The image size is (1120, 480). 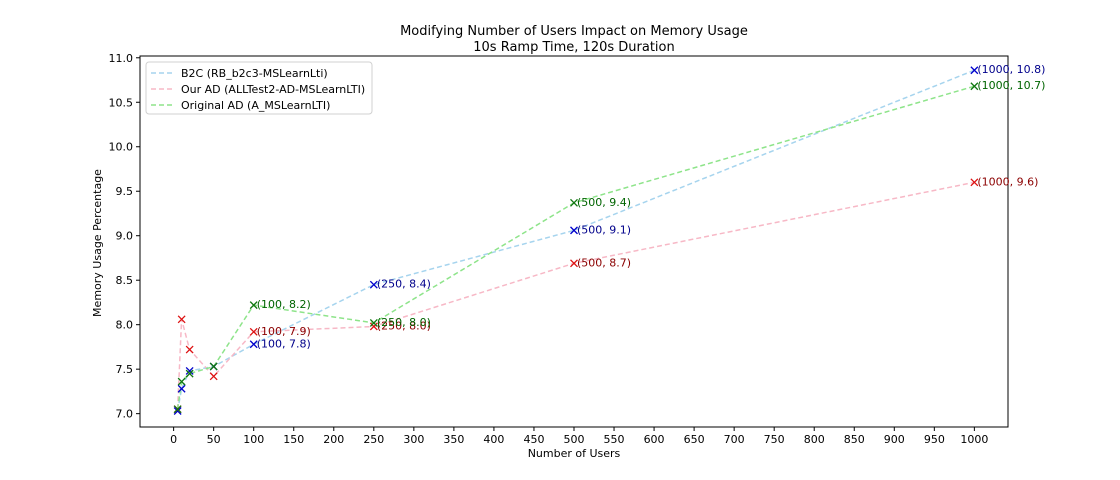 I want to click on x-tick-label: 800, so click(x=814, y=439).